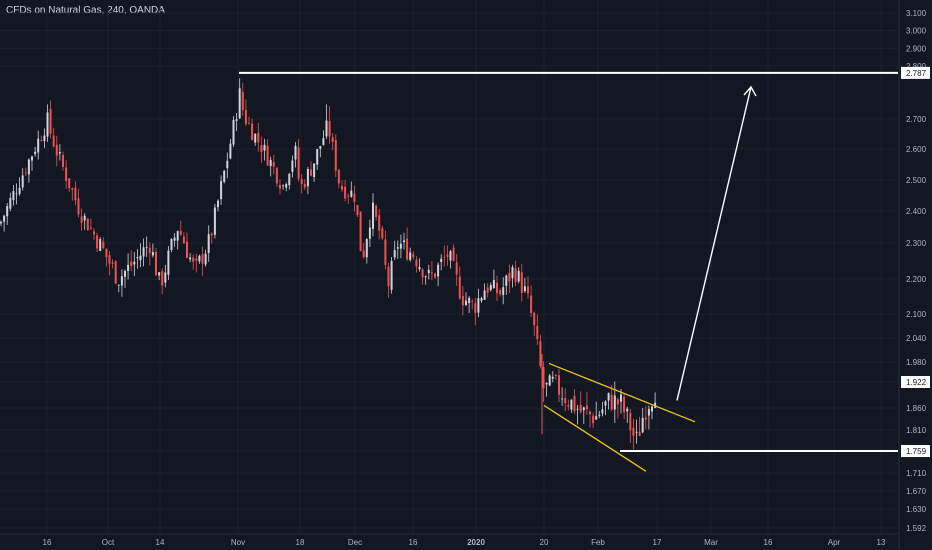 The width and height of the screenshot is (932, 550). What do you see at coordinates (916, 491) in the screenshot?
I see `price-tick-label: 1.670` at bounding box center [916, 491].